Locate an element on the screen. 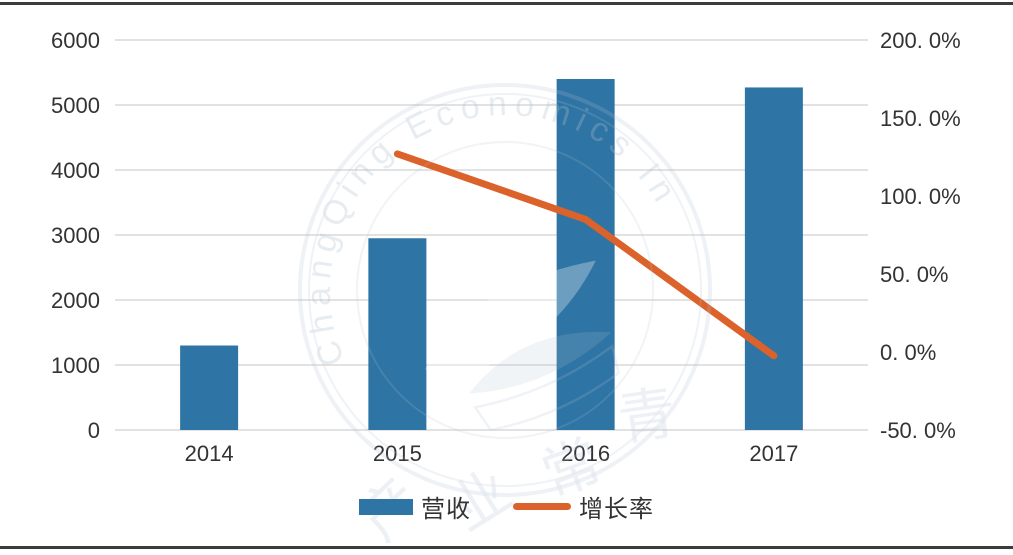 The height and width of the screenshot is (555, 1013). x-axis-category-label: 2014 is located at coordinates (209, 453).